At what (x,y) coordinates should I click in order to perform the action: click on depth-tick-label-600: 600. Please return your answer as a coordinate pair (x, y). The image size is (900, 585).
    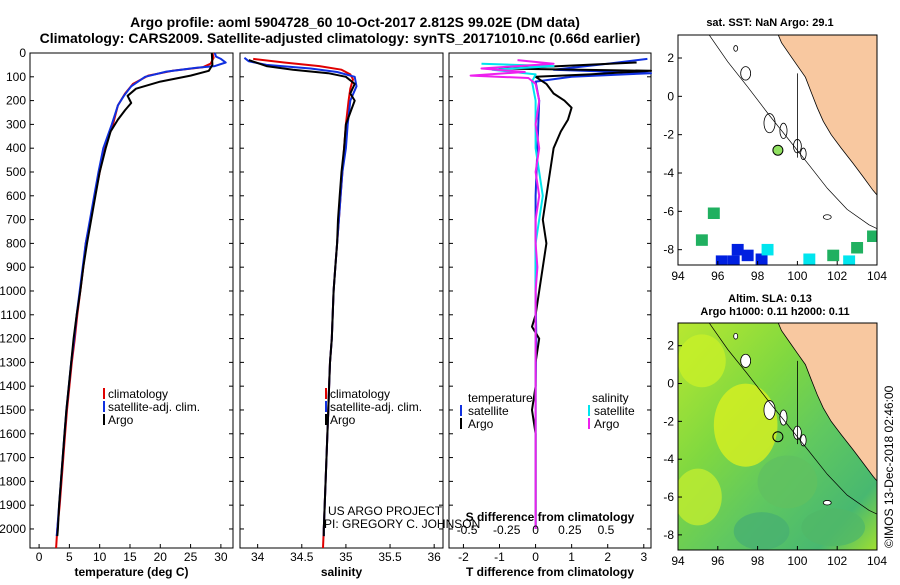
    Looking at the image, I should click on (16, 196).